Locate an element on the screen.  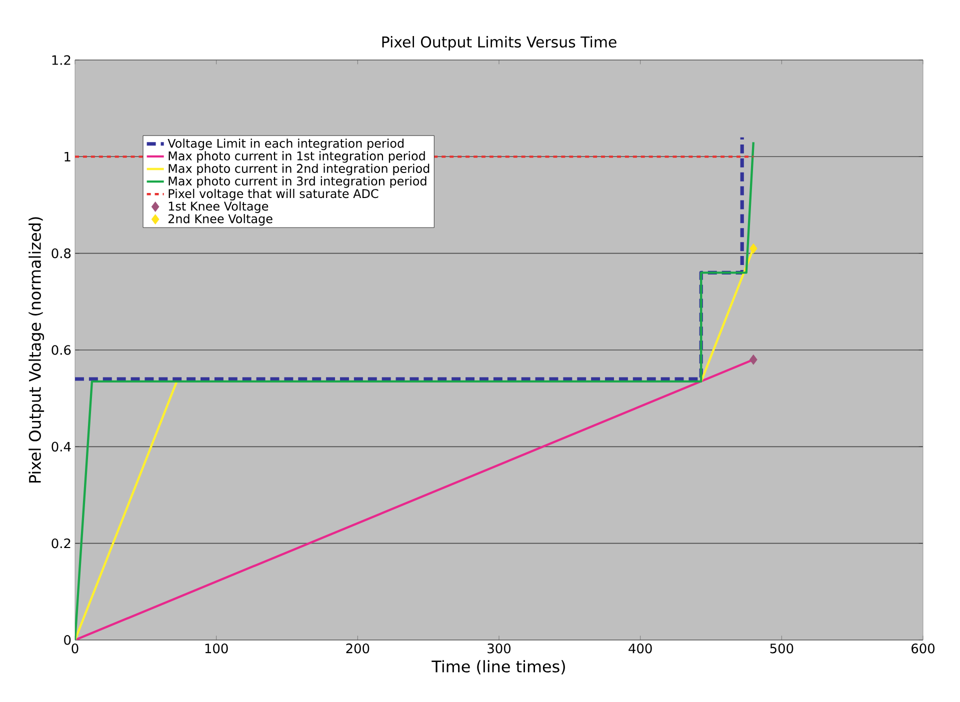
x-tick-label: 200 is located at coordinates (358, 649).